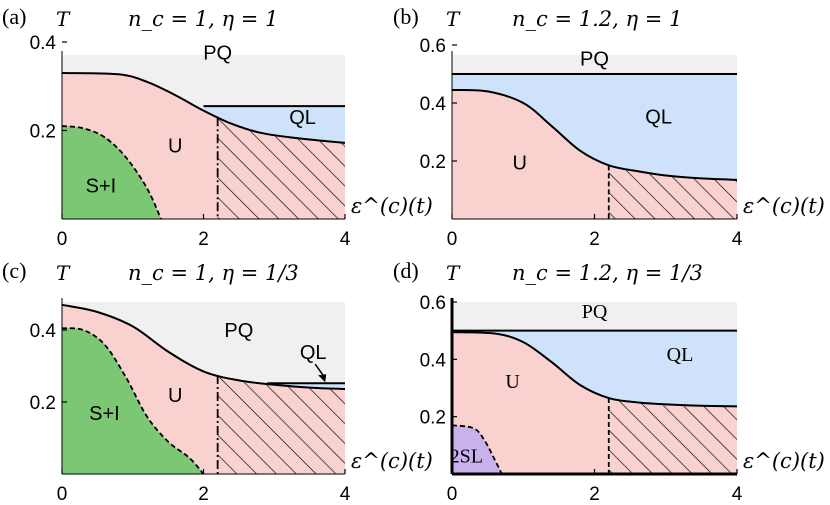  I want to click on panel-label: (b), so click(406, 16).